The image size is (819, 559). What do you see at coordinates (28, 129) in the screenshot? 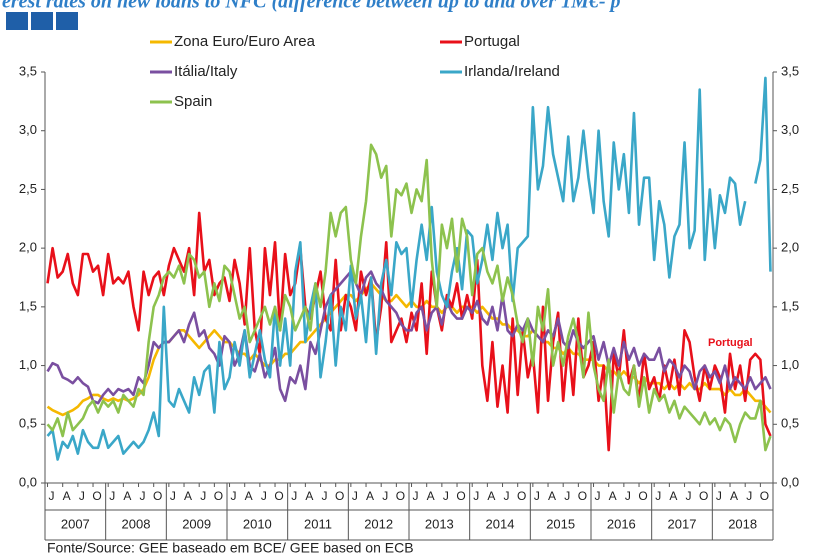
I see `y-tick-label: 3,0` at bounding box center [28, 129].